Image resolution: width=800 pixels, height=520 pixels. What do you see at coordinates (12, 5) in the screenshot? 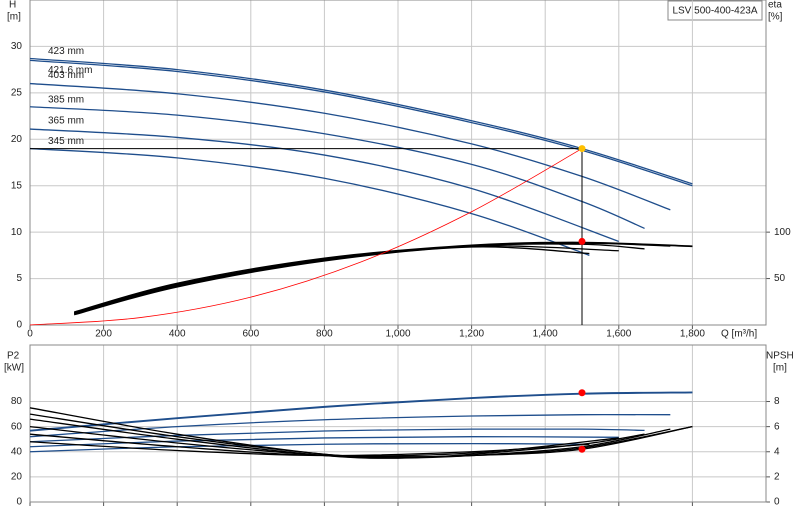
I see `y-label: H` at bounding box center [12, 5].